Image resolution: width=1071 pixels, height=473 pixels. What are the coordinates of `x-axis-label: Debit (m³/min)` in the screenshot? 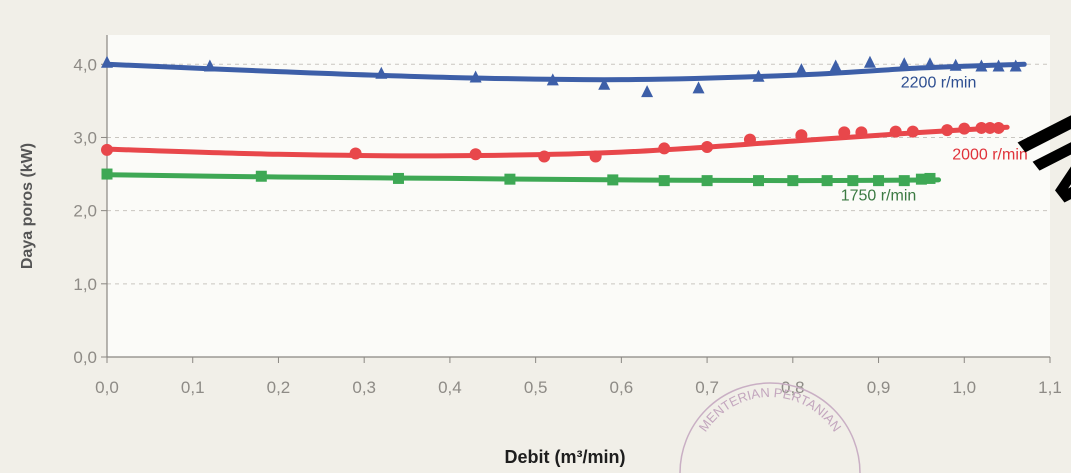 It's located at (565, 457).